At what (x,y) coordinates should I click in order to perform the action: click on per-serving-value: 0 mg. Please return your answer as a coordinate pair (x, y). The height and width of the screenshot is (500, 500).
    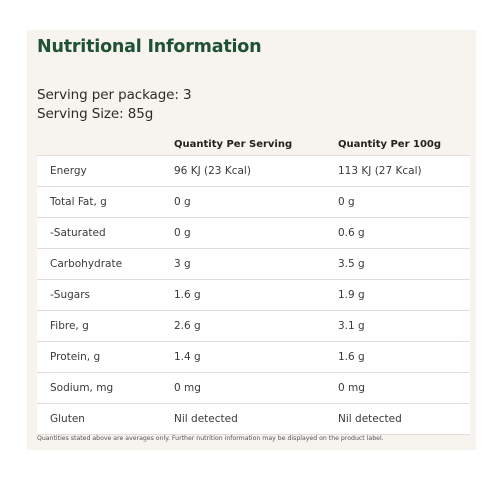
    Looking at the image, I should click on (256, 388).